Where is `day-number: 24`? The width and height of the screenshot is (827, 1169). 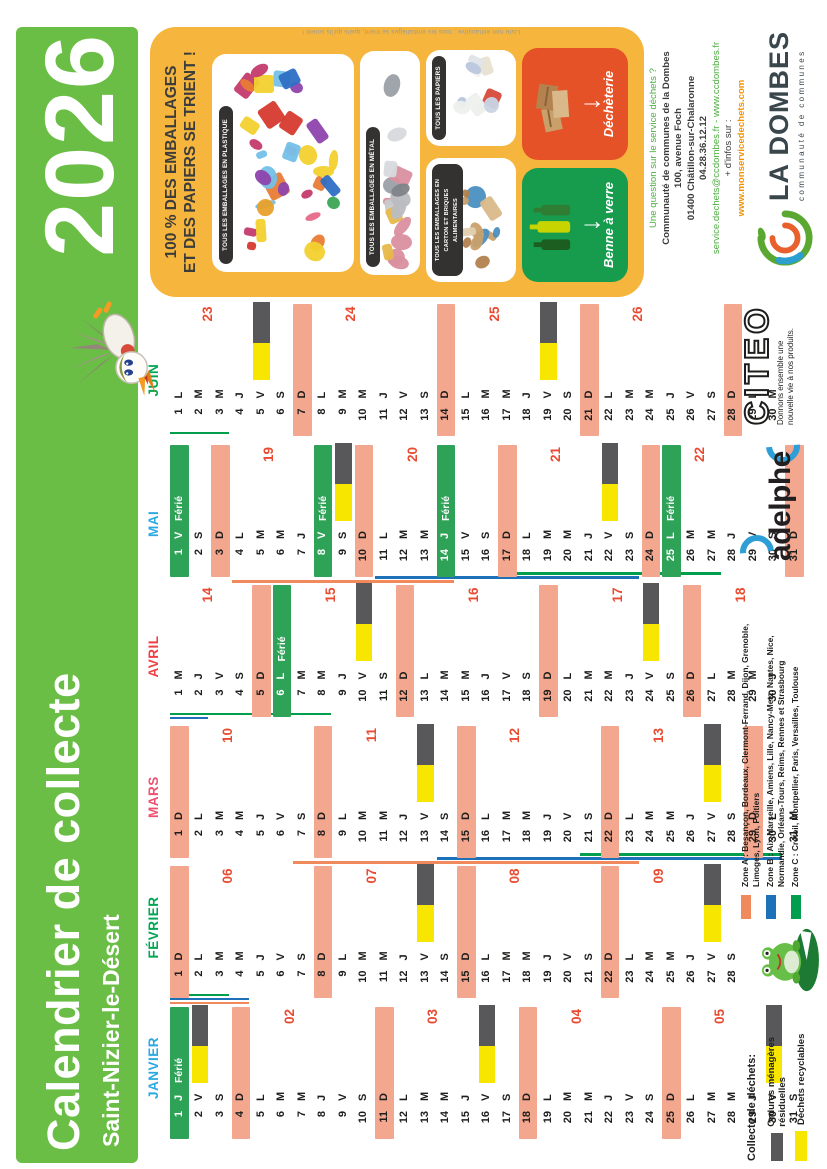
day-number: 24 is located at coordinates (650, 836).